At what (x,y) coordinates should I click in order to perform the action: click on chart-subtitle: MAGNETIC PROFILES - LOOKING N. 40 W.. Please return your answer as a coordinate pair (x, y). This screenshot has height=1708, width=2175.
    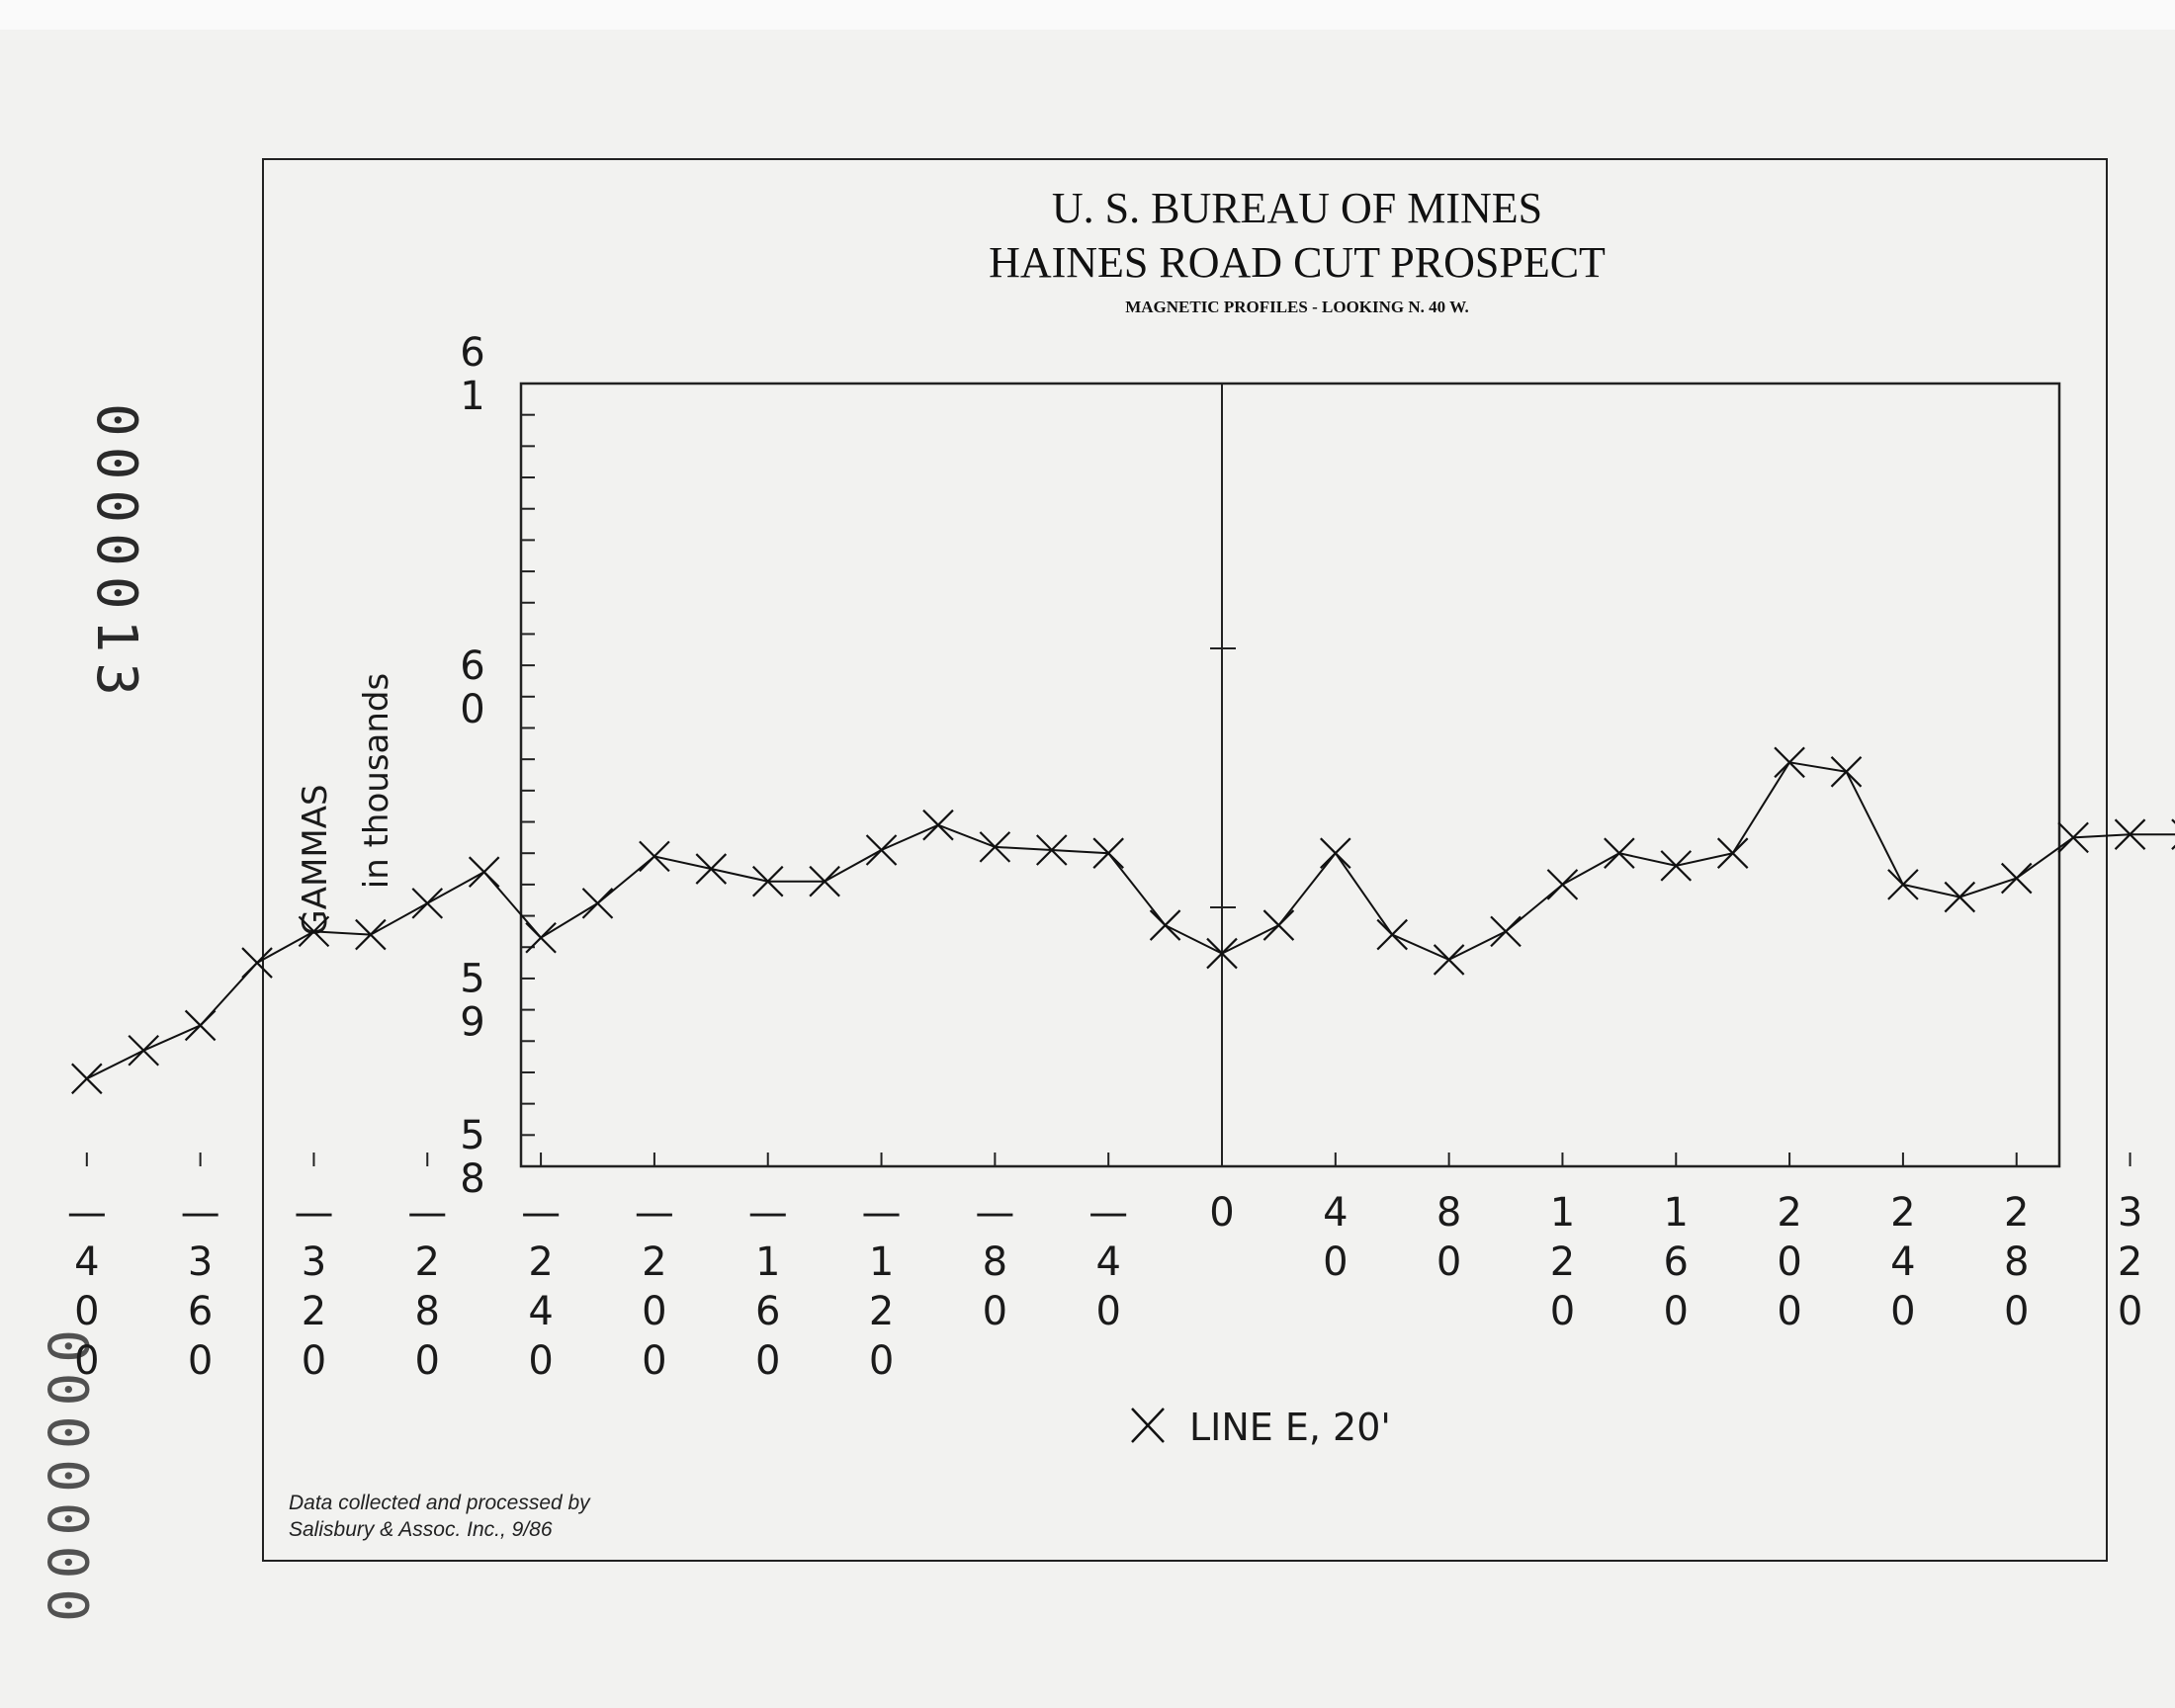
    Looking at the image, I should click on (1297, 307).